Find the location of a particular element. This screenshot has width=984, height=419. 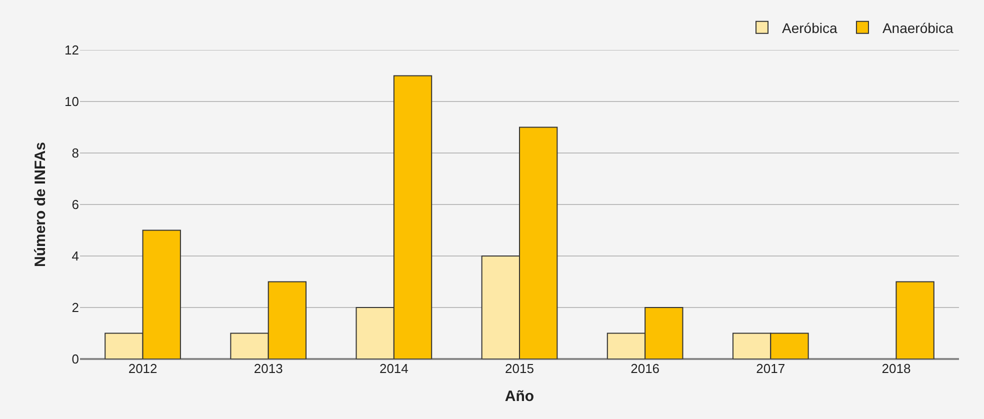

y-tick-label: 10 is located at coordinates (71, 102).